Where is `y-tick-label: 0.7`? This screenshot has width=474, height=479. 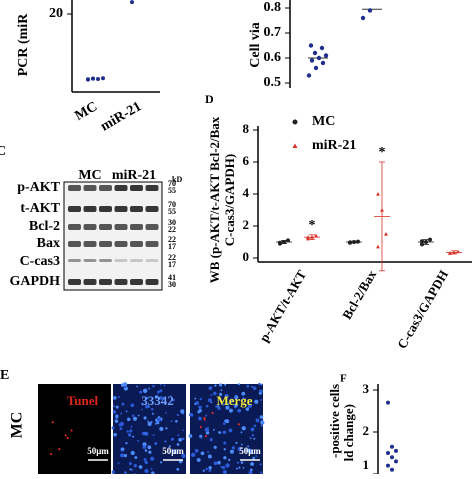
y-tick-label: 0.7 is located at coordinates (273, 32).